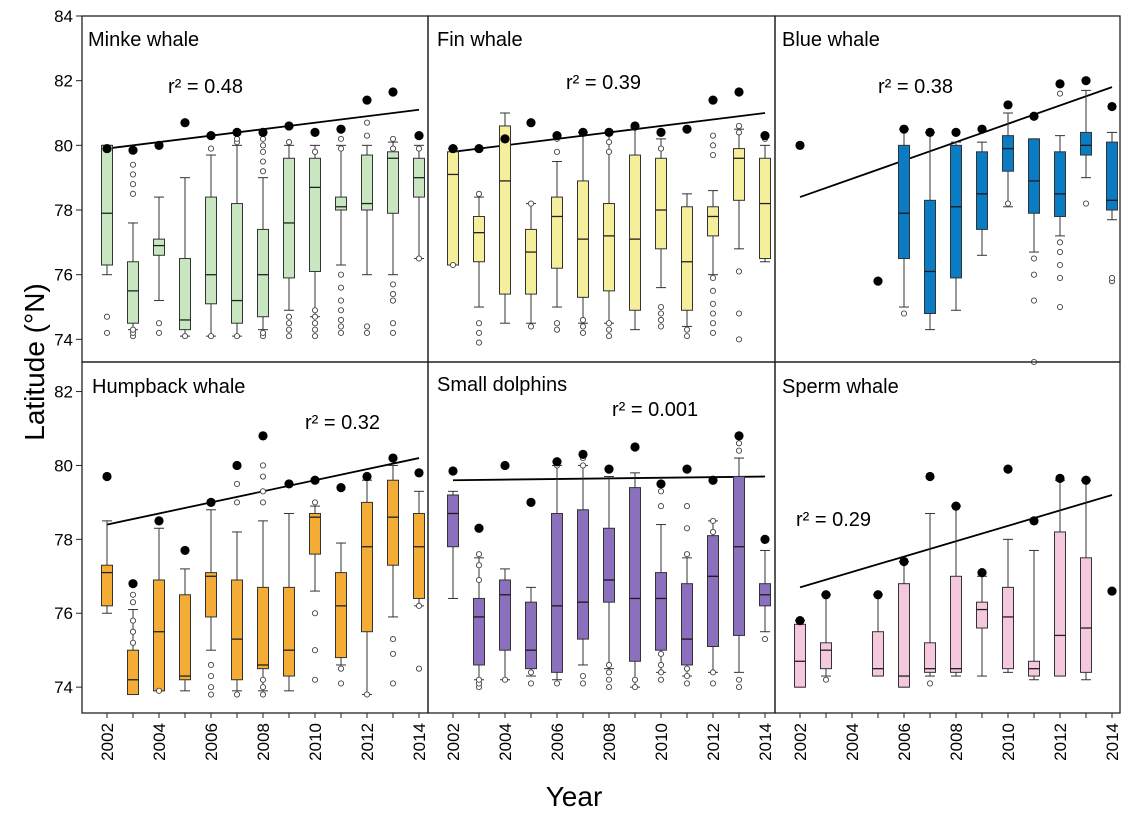 This screenshot has width=1121, height=816. Describe the element at coordinates (168, 387) in the screenshot. I see `panel-title: Humpback whale` at that location.